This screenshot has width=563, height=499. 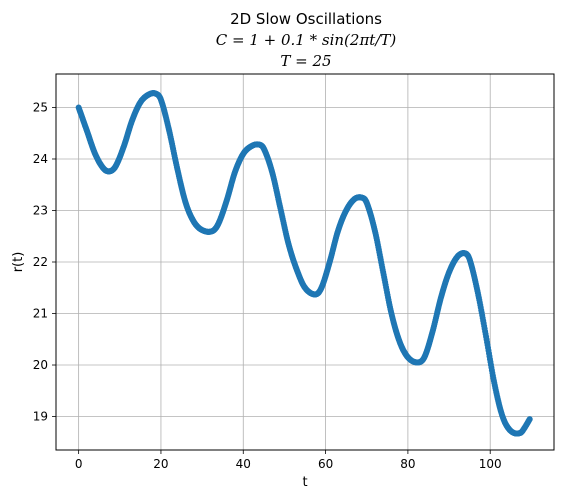 What do you see at coordinates (304, 482) in the screenshot?
I see `x-axis-label: t` at bounding box center [304, 482].